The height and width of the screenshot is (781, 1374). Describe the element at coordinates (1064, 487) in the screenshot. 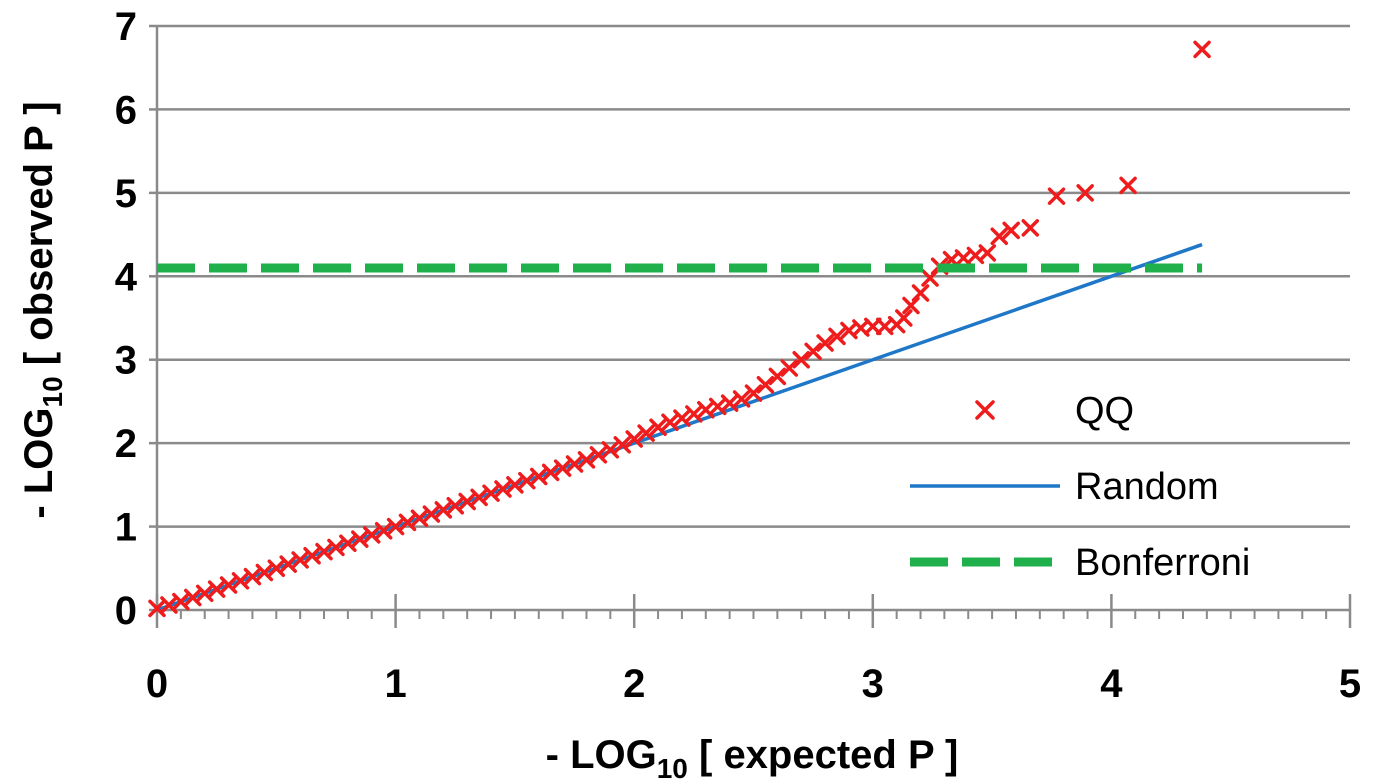

I see `legend-item-random: Random` at that location.